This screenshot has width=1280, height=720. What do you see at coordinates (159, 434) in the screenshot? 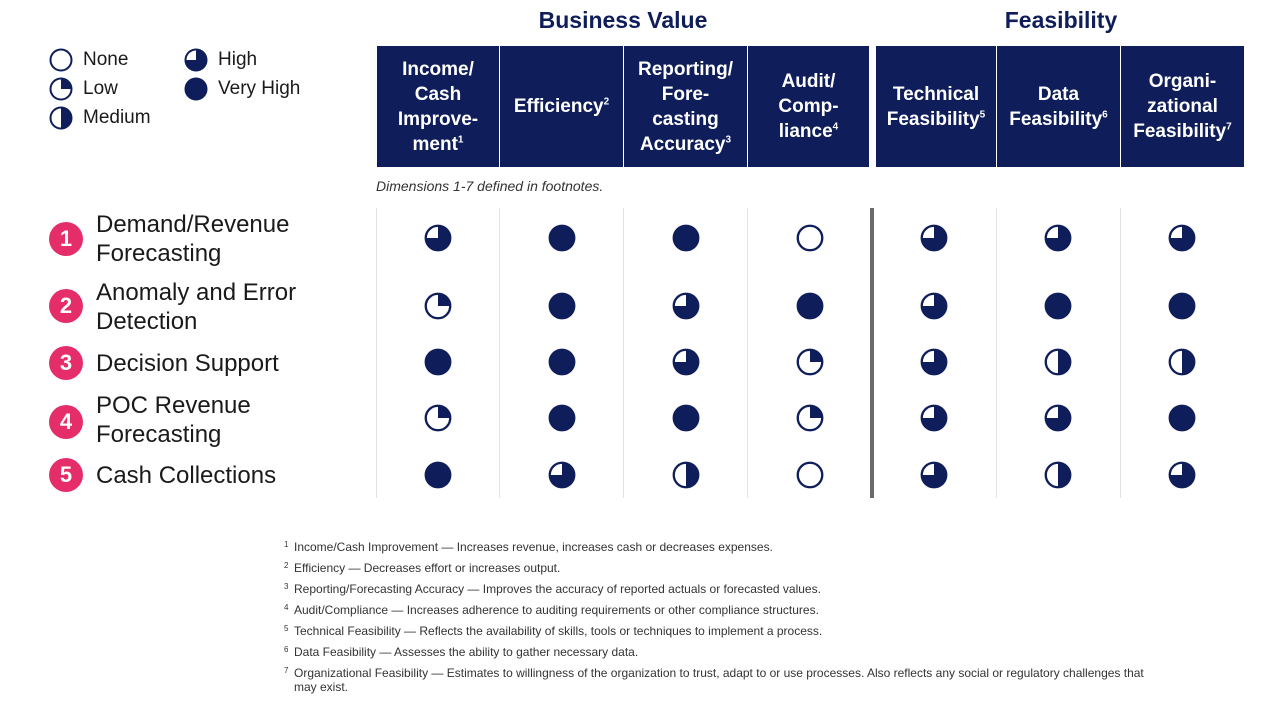
I see `row-label-line: Forecasting` at bounding box center [159, 434].